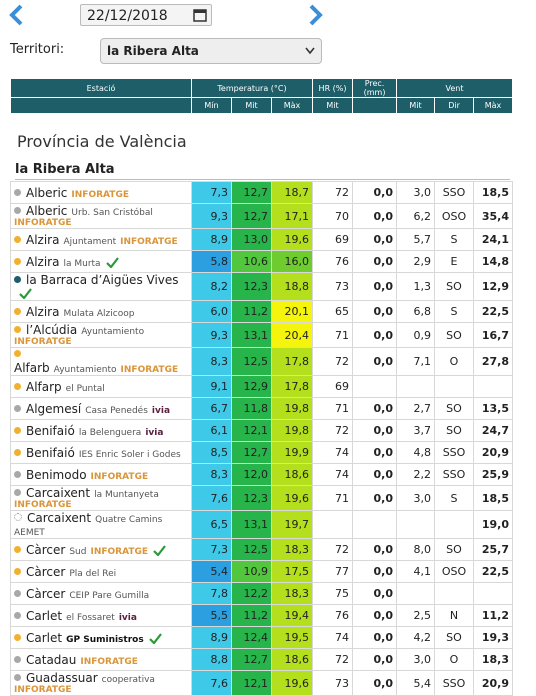 This screenshot has width=536, height=696. I want to click on station-row: Alzira la Murta 5,8 10,6 16,0 76 0,0 2,9 E 14,8, so click(261, 261).